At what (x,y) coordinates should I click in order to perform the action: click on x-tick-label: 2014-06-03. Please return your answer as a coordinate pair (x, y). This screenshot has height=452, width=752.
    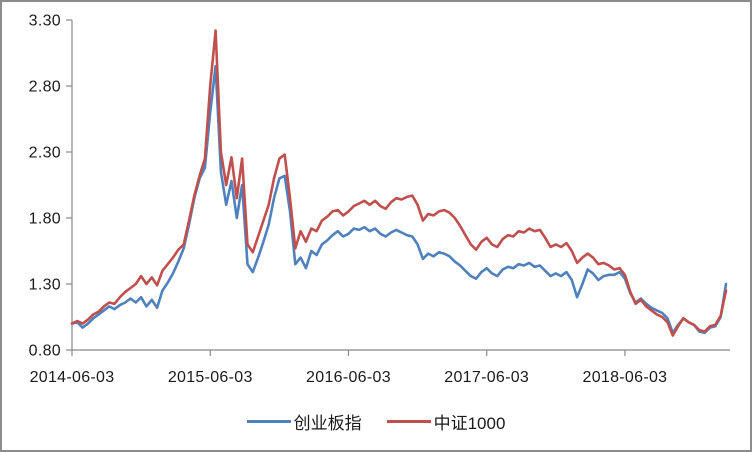
    Looking at the image, I should click on (72, 377).